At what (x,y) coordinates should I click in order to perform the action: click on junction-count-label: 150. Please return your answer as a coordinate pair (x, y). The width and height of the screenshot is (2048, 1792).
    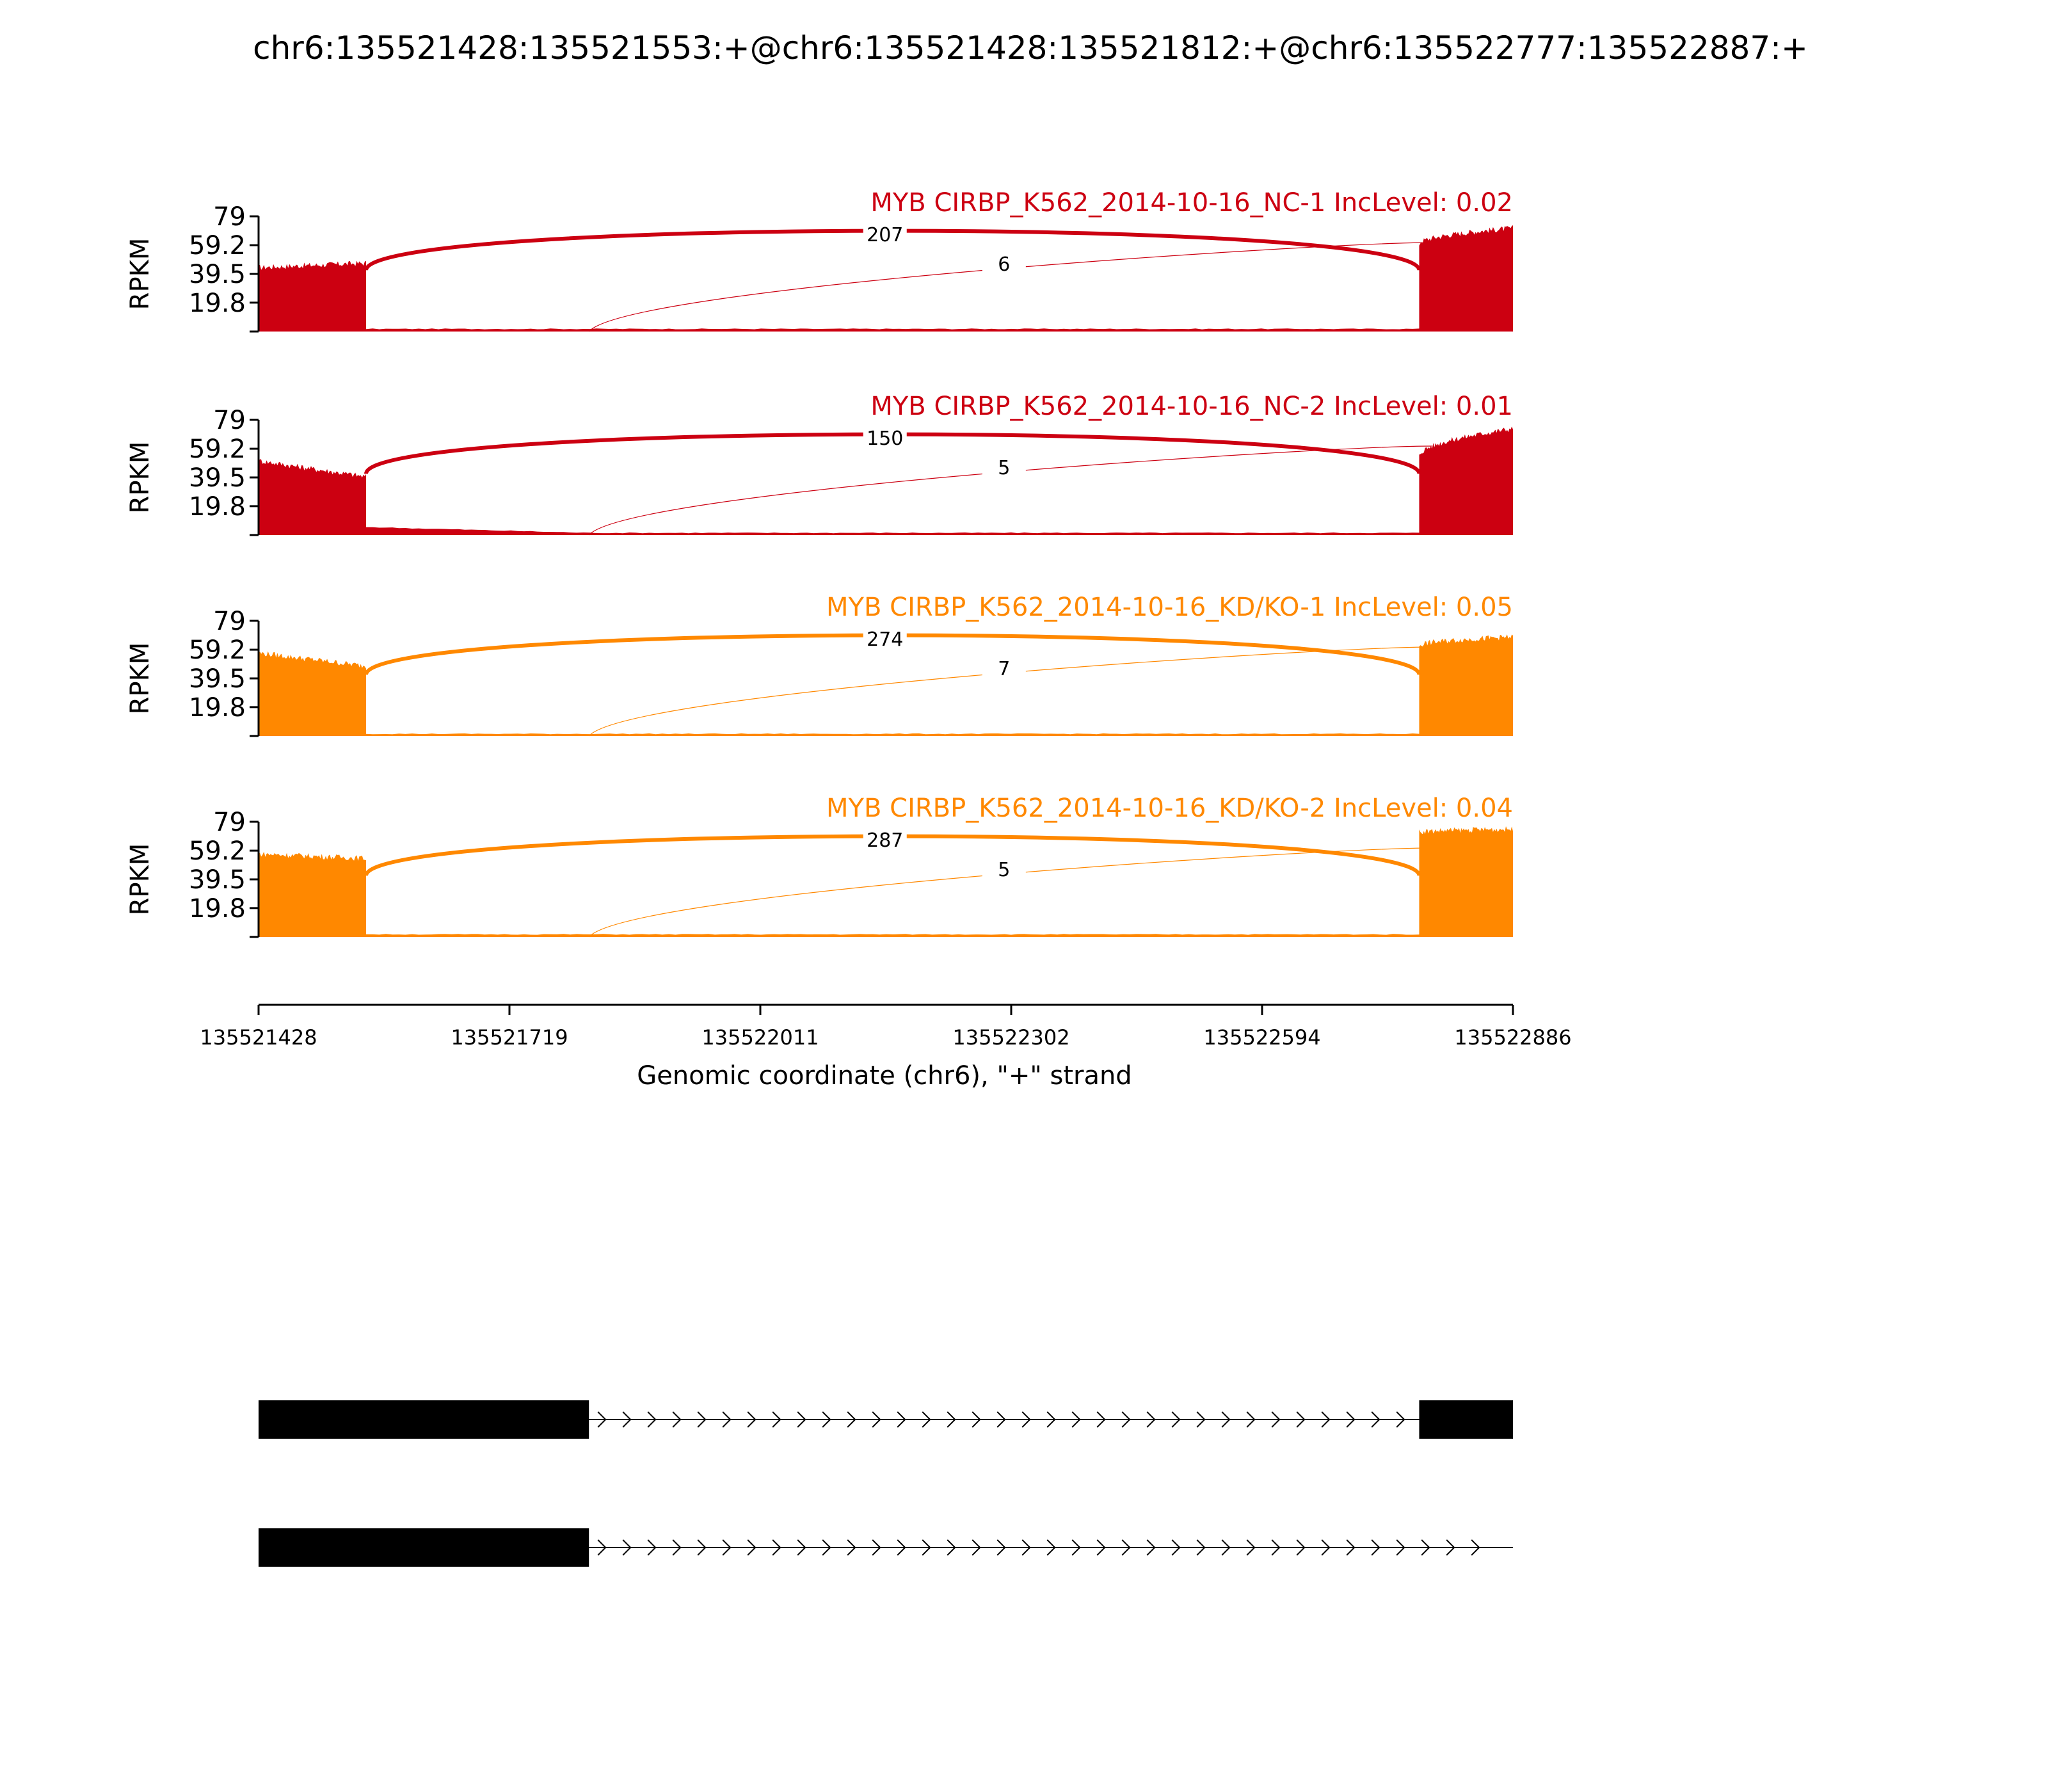
    Looking at the image, I should click on (885, 439).